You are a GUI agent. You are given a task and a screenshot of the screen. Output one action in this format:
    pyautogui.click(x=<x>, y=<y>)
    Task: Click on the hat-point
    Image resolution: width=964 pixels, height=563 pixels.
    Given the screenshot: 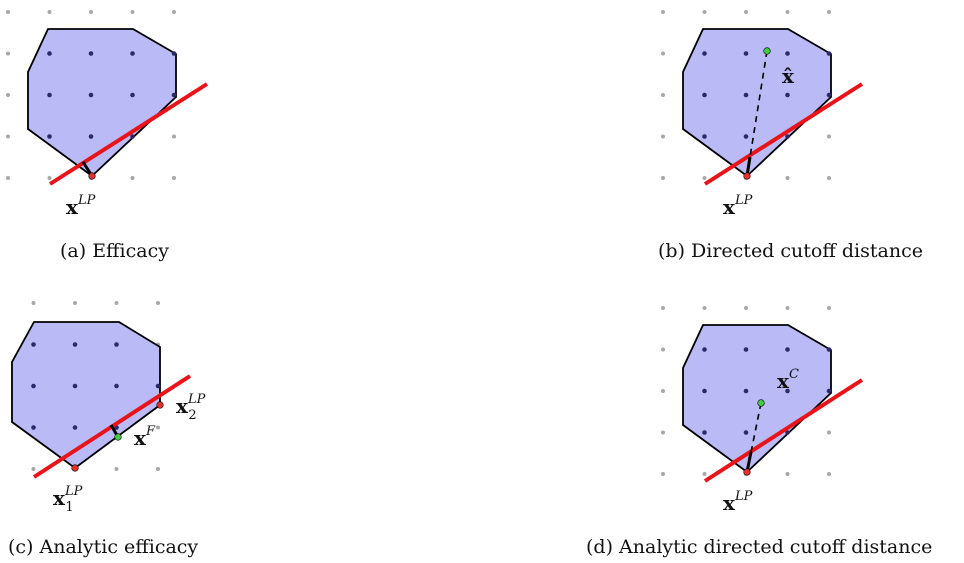 What is the action you would take?
    pyautogui.click(x=767, y=51)
    